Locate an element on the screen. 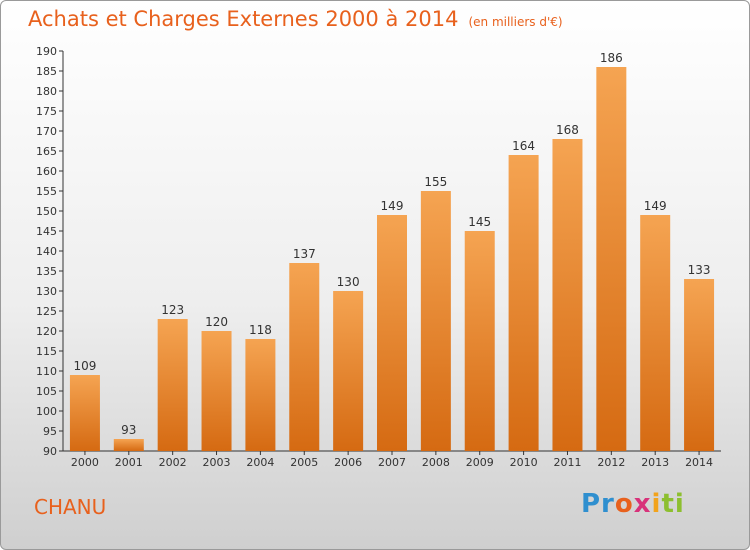  y-tick-label: 175 is located at coordinates (46, 111).